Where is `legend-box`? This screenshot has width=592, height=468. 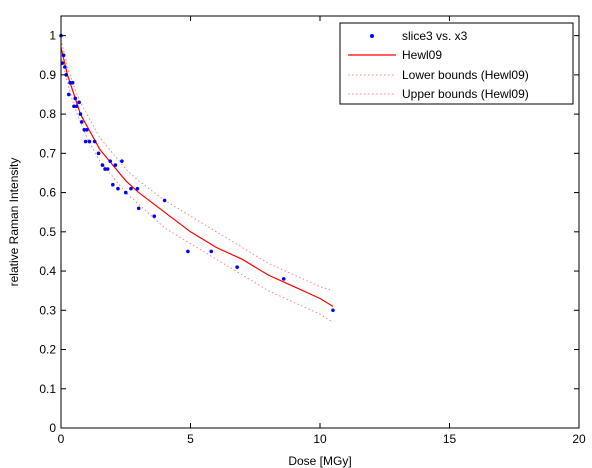
legend-box is located at coordinates (456, 63).